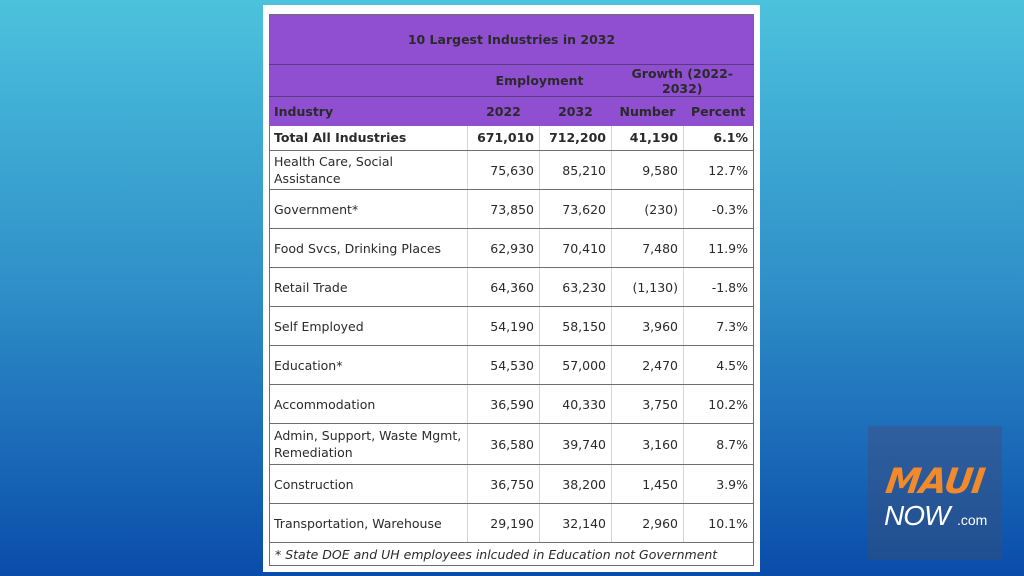 The height and width of the screenshot is (576, 1024). I want to click on column-header-industry: Industry, so click(368, 111).